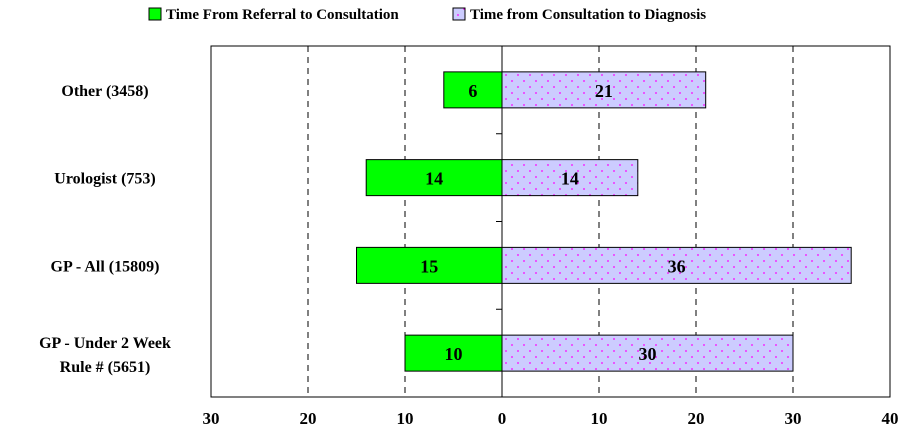  Describe the element at coordinates (696, 418) in the screenshot. I see `x-tick-label-5: 20` at that location.